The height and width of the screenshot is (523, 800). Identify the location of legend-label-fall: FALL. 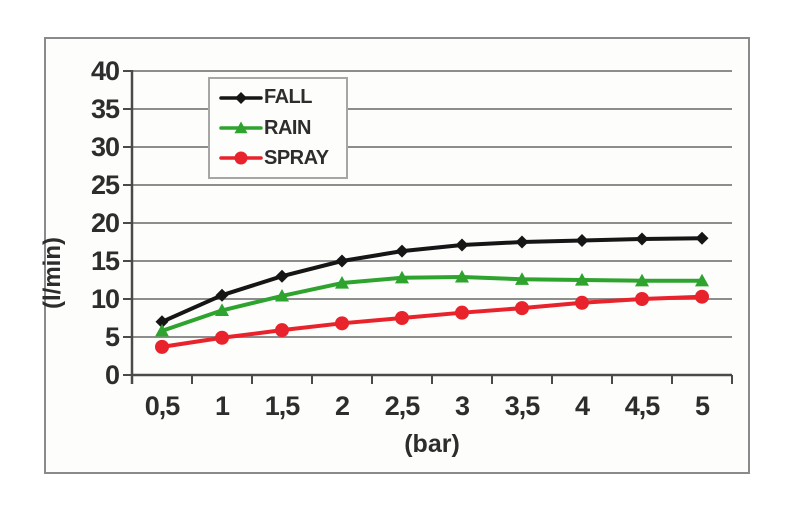
(288, 97).